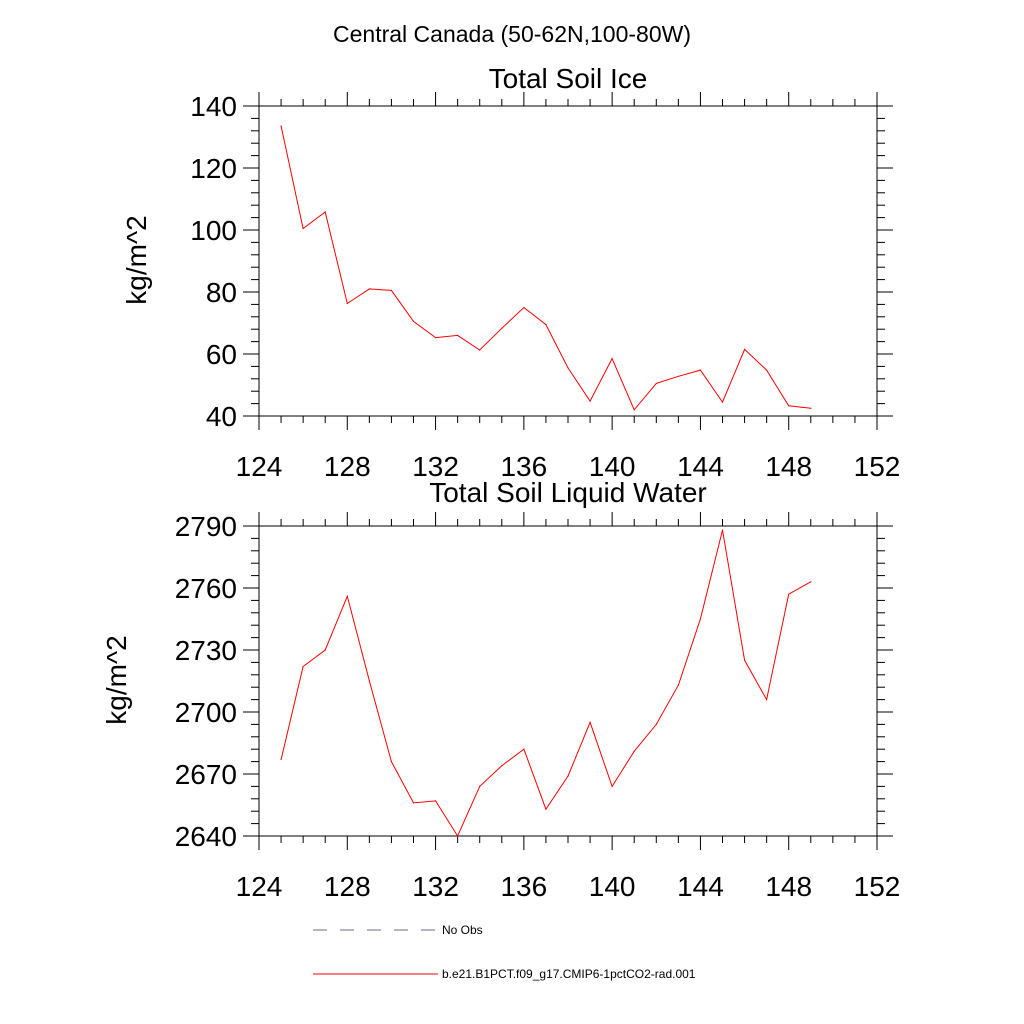 This screenshot has width=1024, height=1024. I want to click on y-tick-label: 60, so click(221, 354).